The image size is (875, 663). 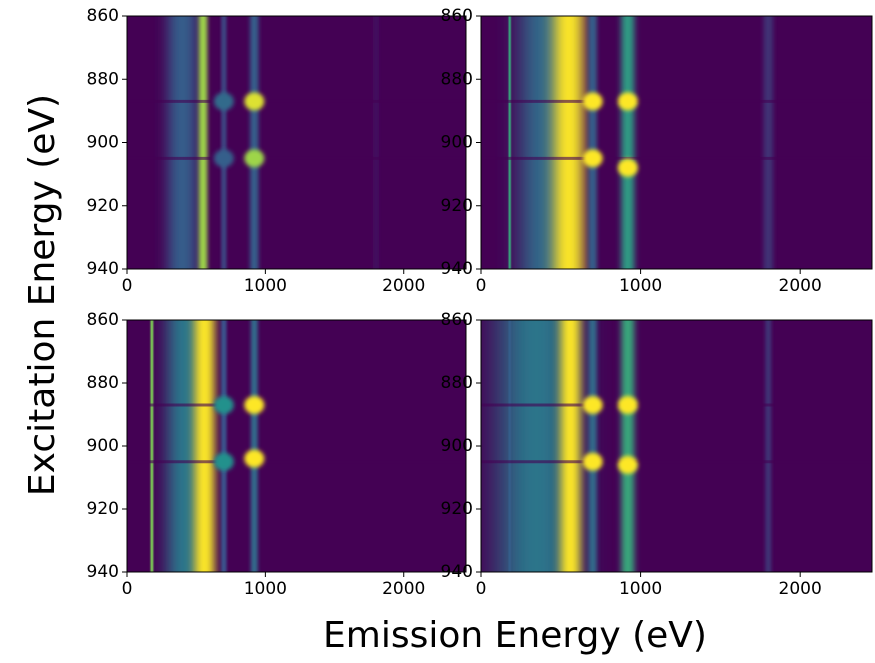 What do you see at coordinates (42, 295) in the screenshot?
I see `y-axis-label: Excitation Energy (eV)` at bounding box center [42, 295].